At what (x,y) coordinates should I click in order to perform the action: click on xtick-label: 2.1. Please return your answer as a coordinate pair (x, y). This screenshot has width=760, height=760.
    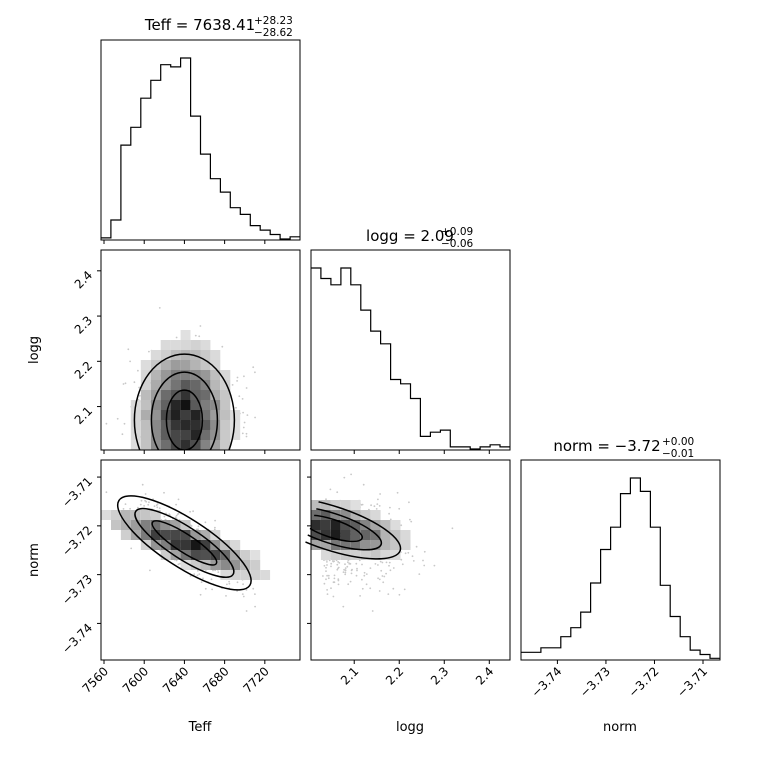
    Looking at the image, I should click on (349, 675).